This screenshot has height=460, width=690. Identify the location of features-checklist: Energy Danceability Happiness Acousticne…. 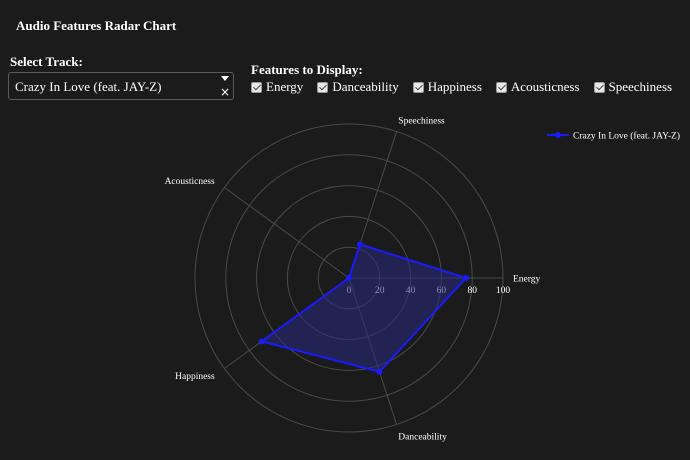
(468, 87).